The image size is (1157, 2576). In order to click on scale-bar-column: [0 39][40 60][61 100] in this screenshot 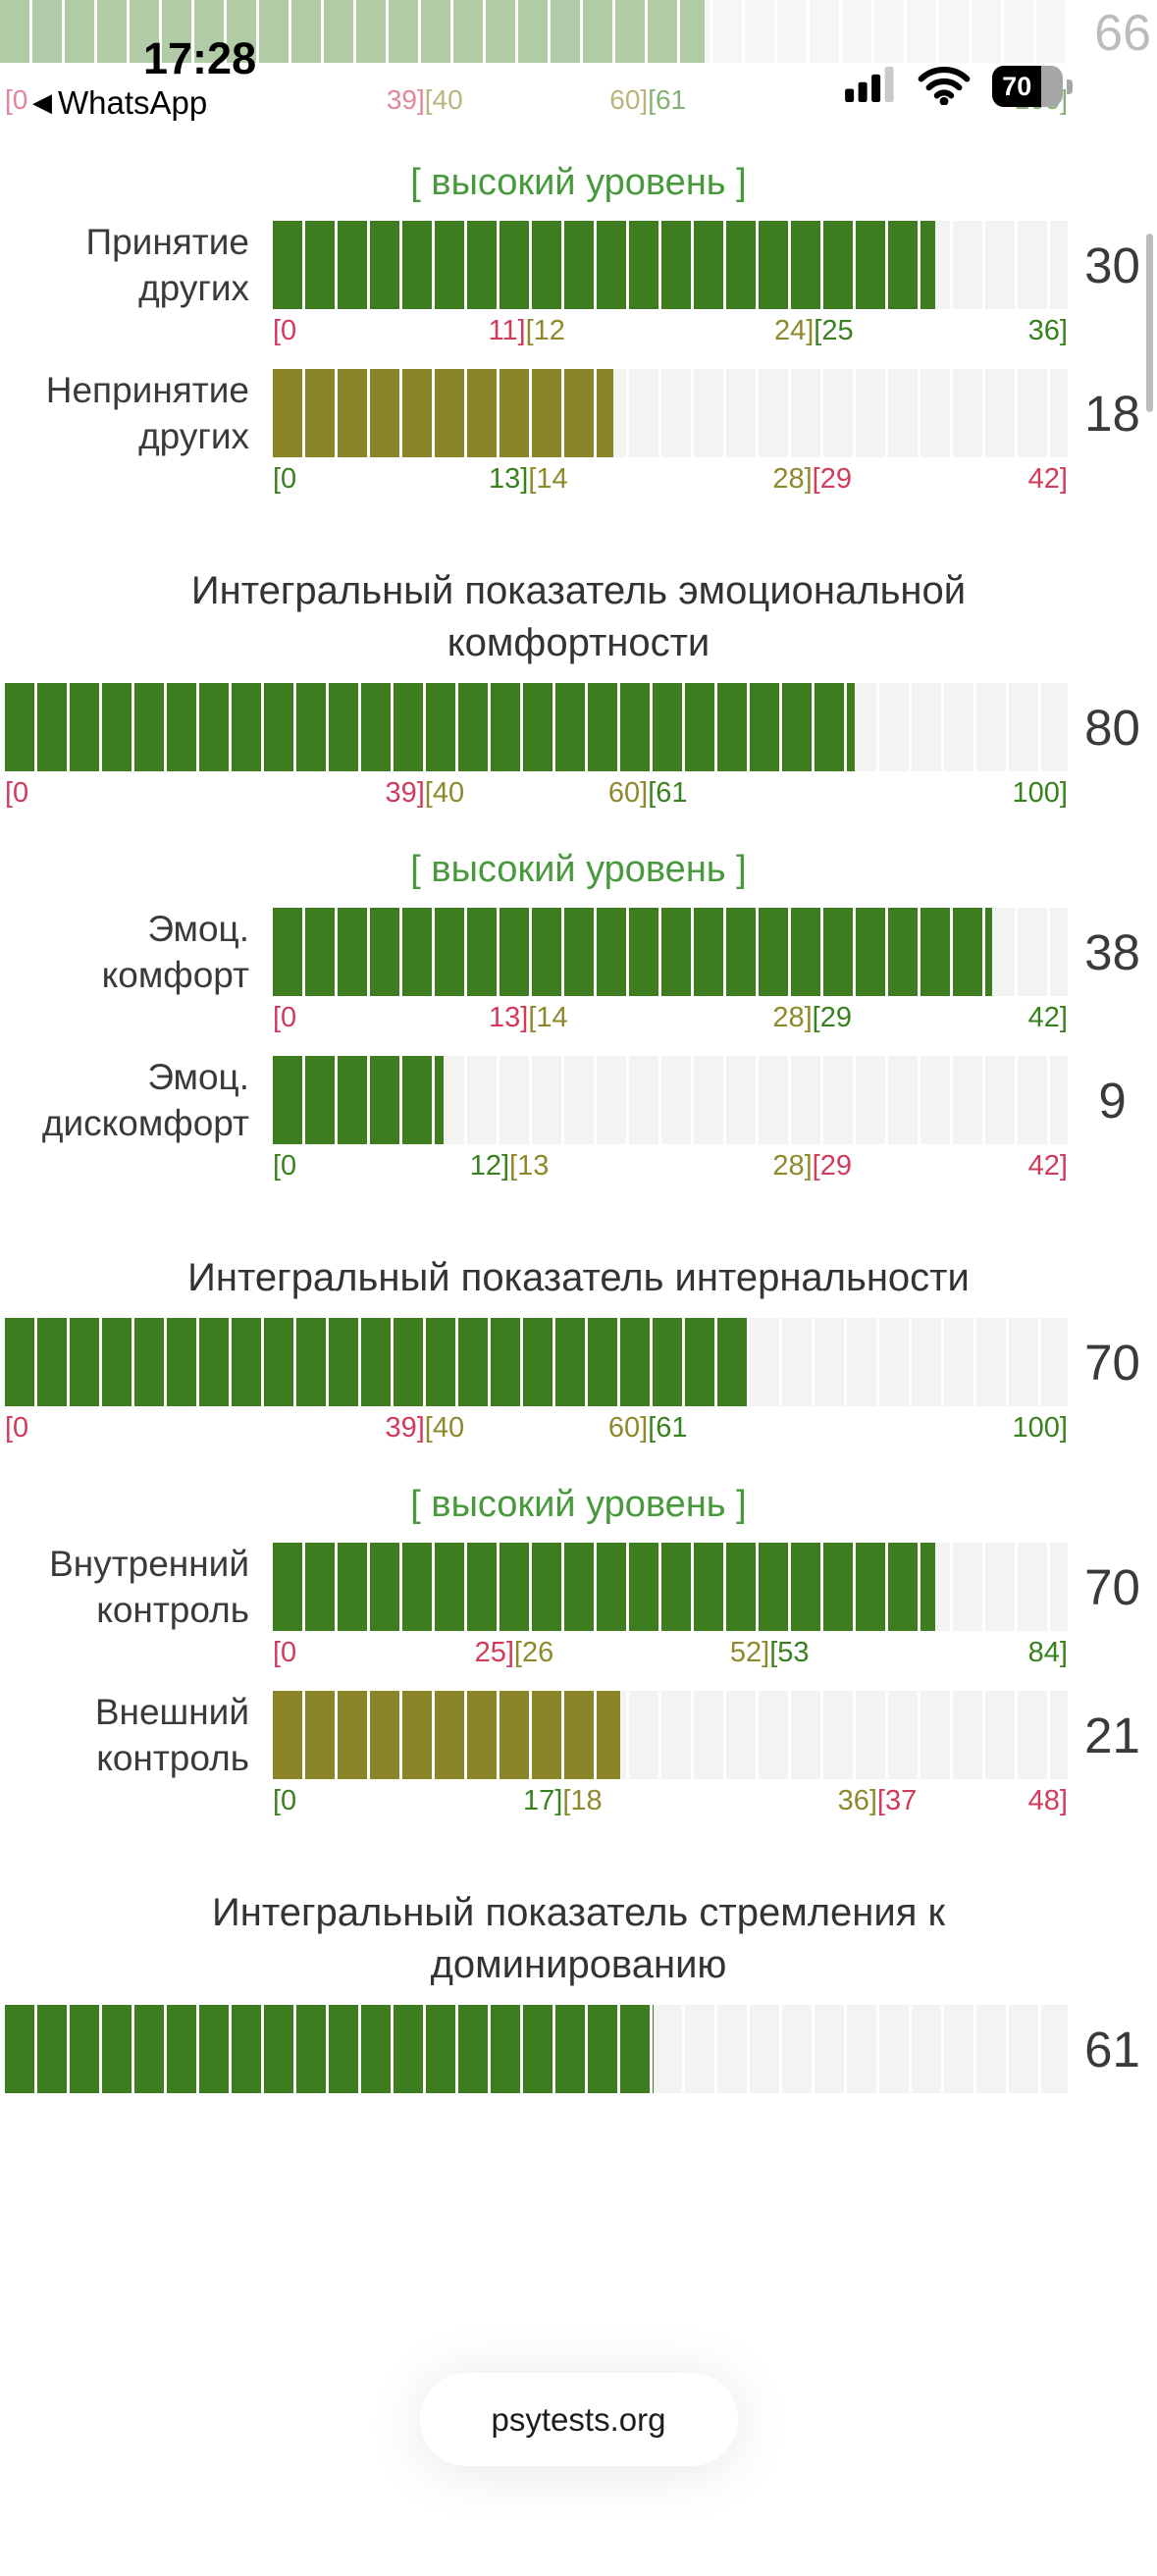, I will do `click(537, 1384)`.